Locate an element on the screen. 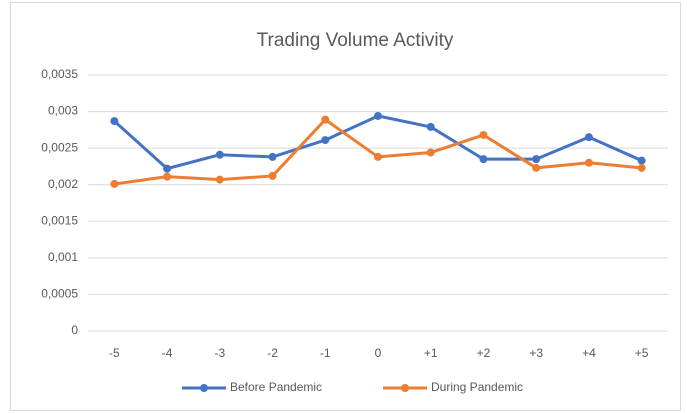  y-tick-label: 0,0035 is located at coordinates (59, 74).